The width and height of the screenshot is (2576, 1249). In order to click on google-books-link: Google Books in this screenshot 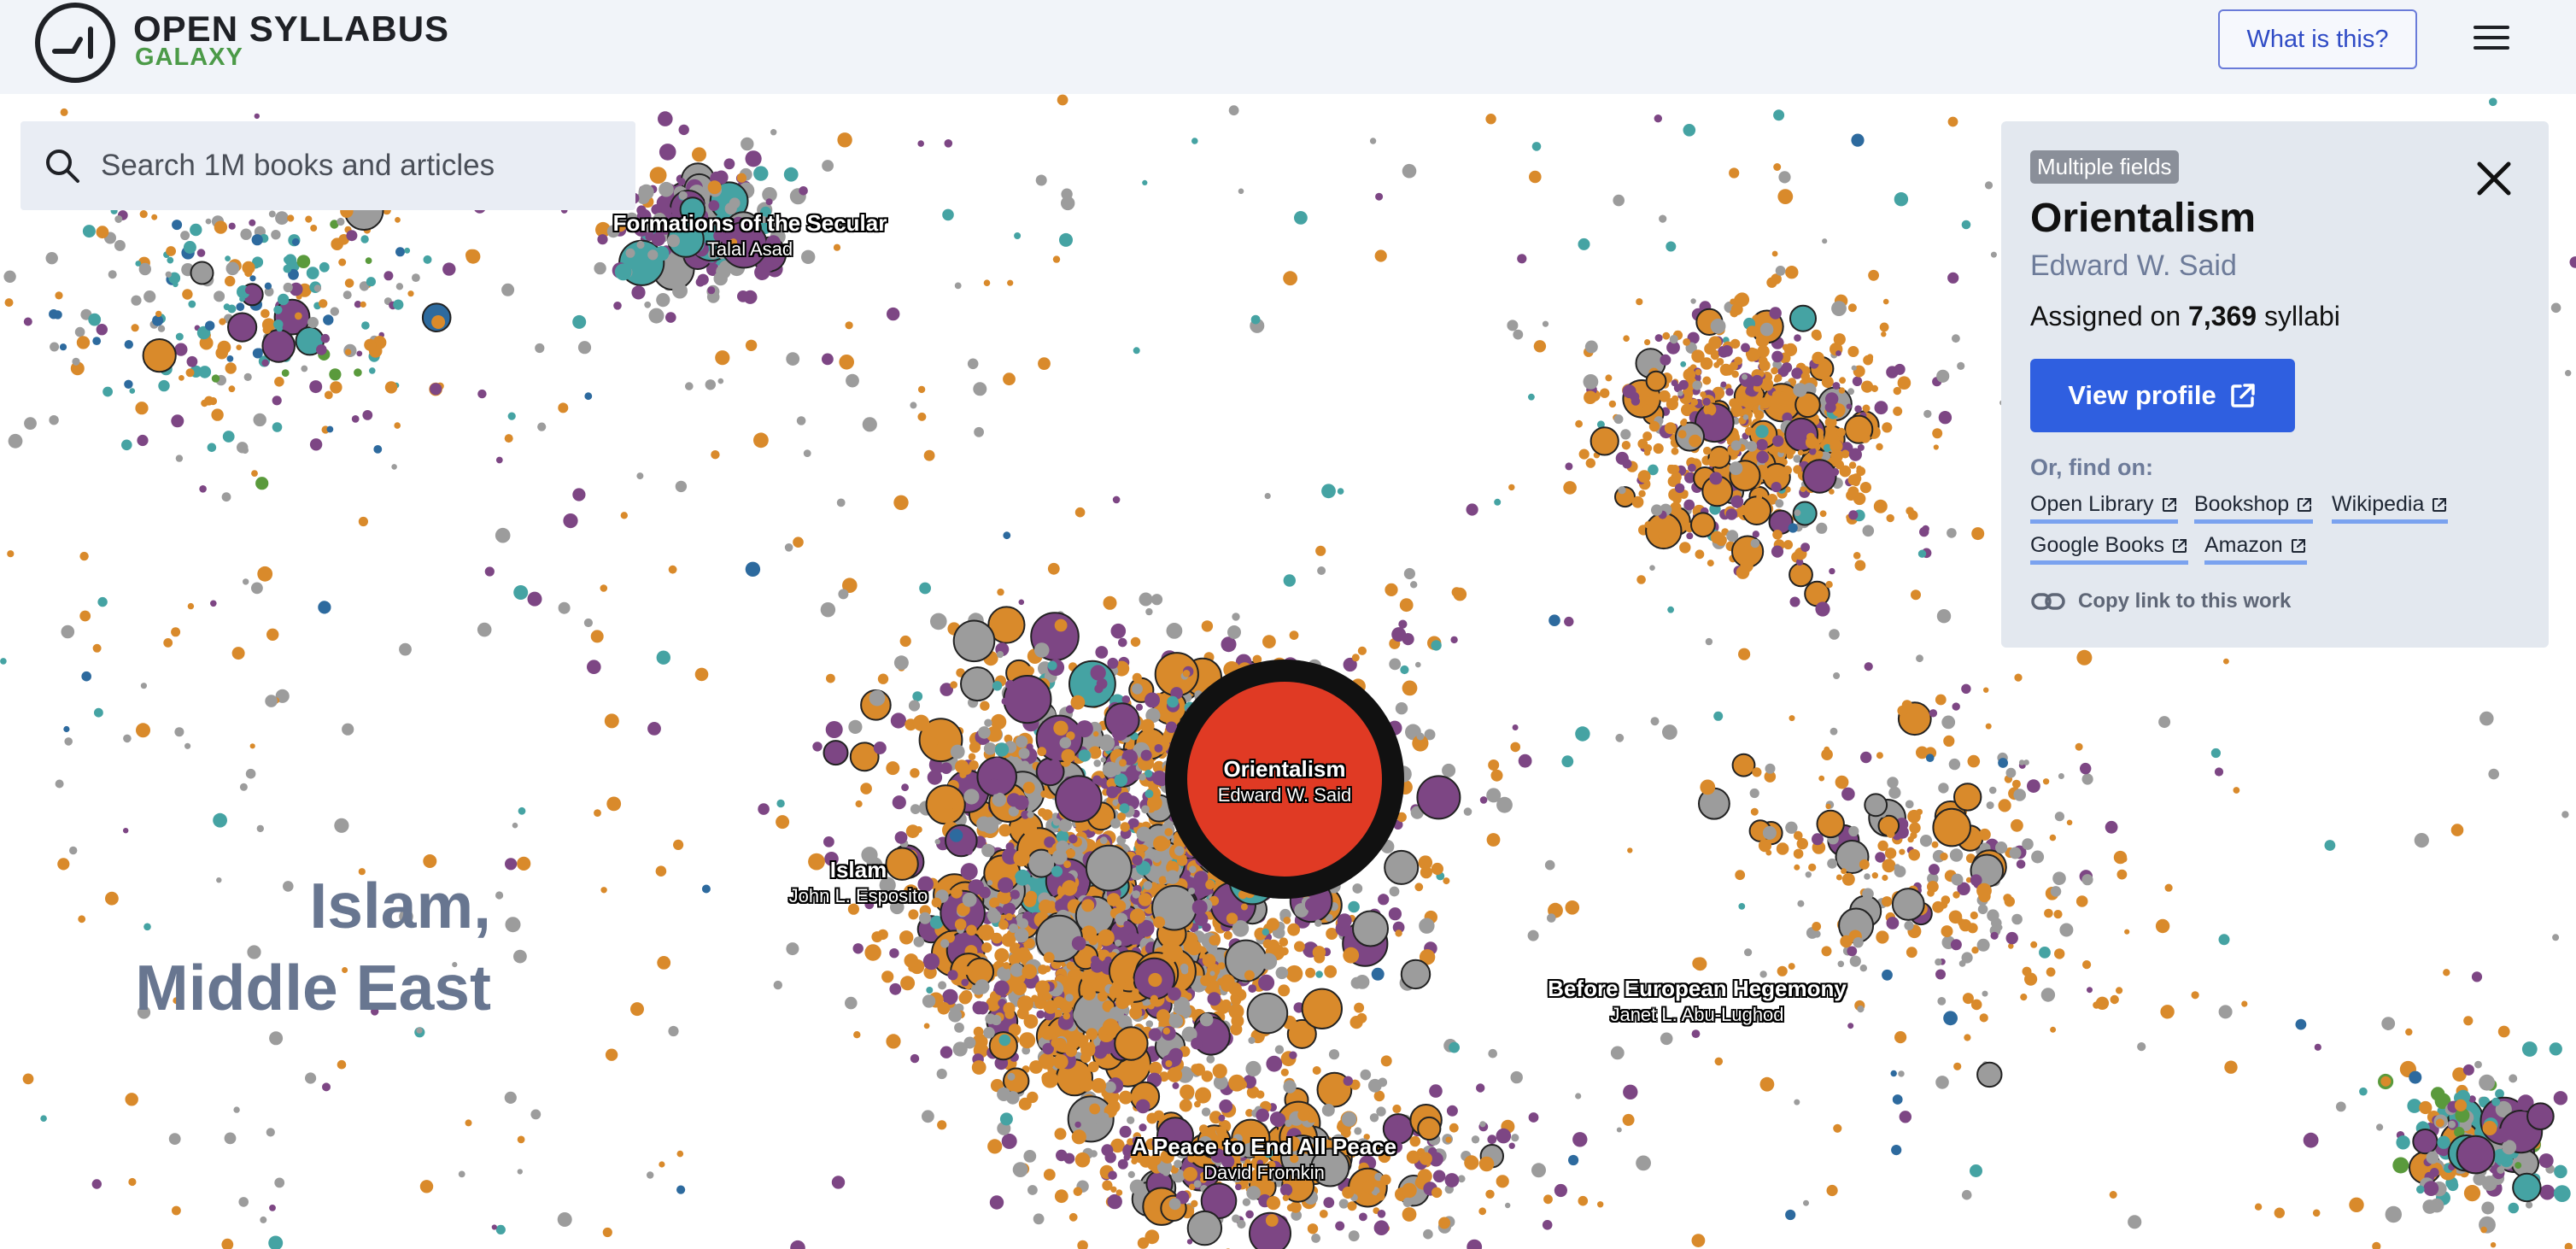, I will do `click(2109, 549)`.